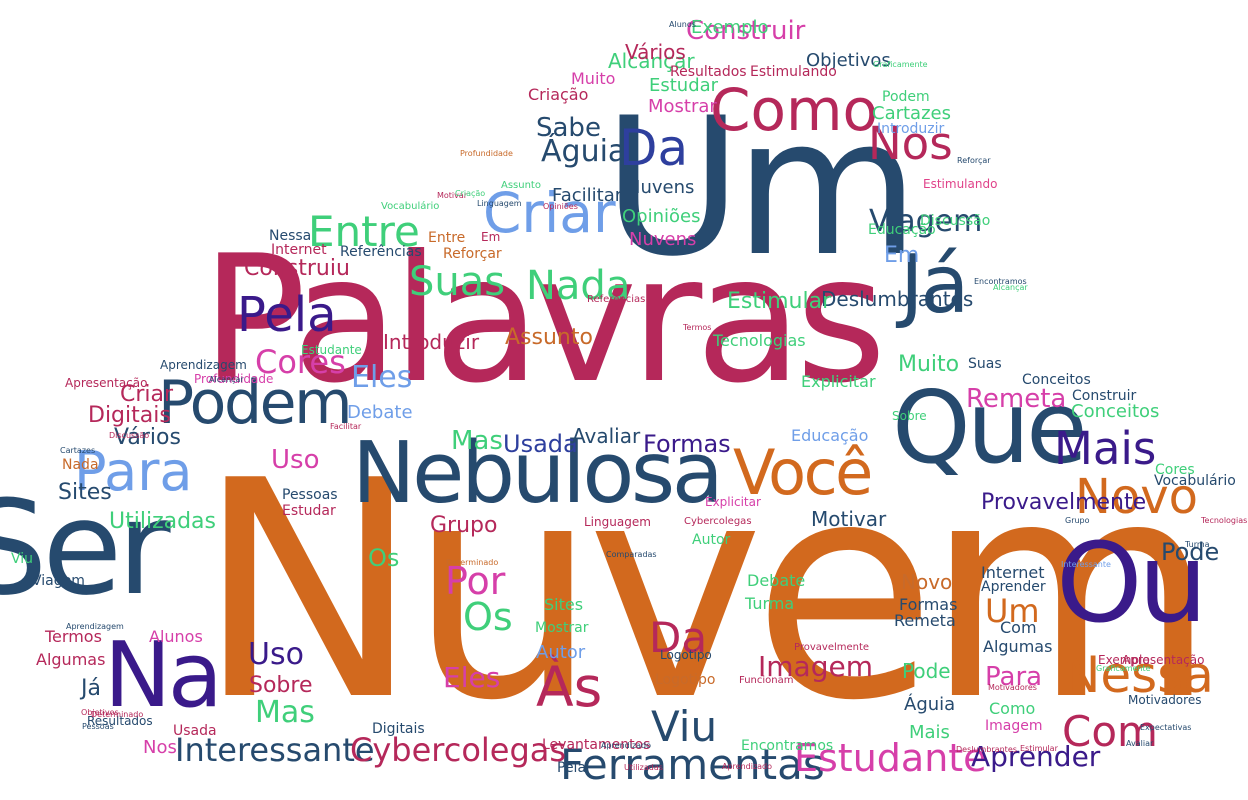 The image size is (1248, 800). Describe the element at coordinates (849, 519) in the screenshot. I see `cloud-word: Motivar` at that location.